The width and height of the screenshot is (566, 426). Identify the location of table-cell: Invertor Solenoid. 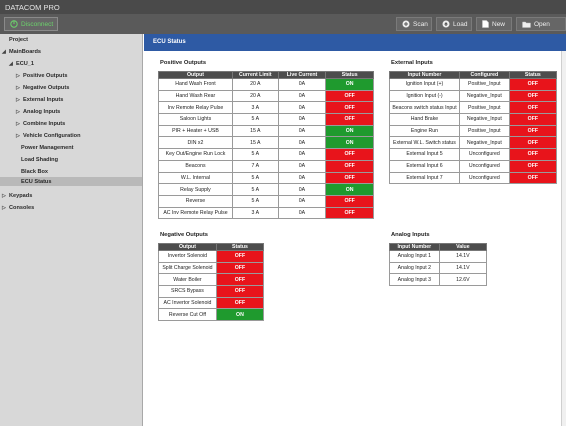
(187, 256).